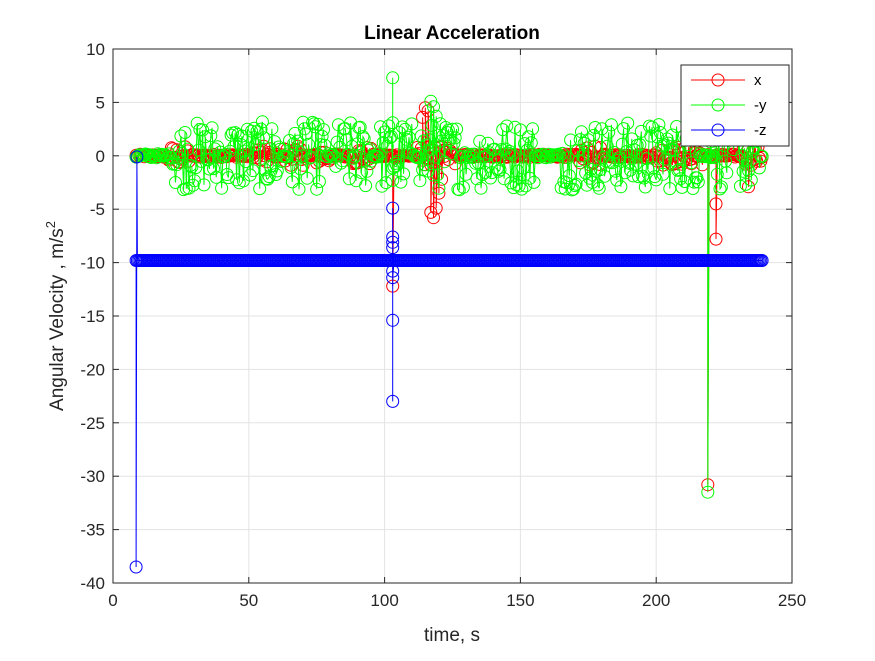 The height and width of the screenshot is (661, 875). Describe the element at coordinates (50, 224) in the screenshot. I see `y-axis-label-superscript: 2` at that location.